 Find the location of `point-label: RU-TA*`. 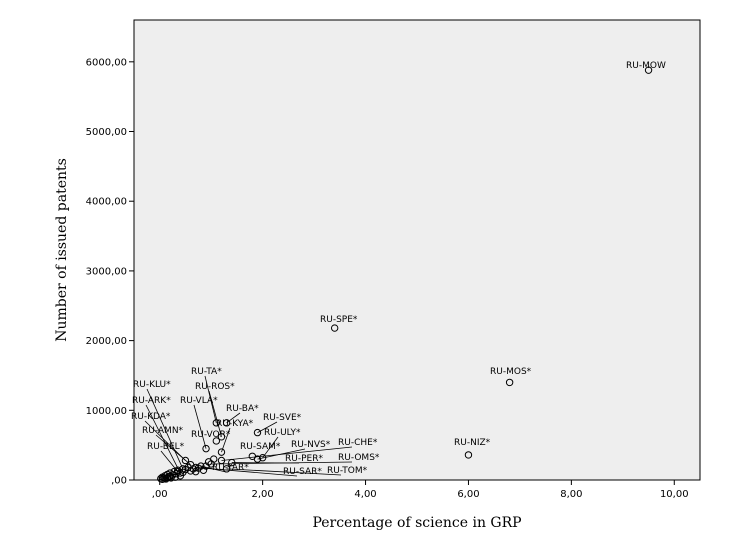

point-label: RU-TA* is located at coordinates (206, 372).